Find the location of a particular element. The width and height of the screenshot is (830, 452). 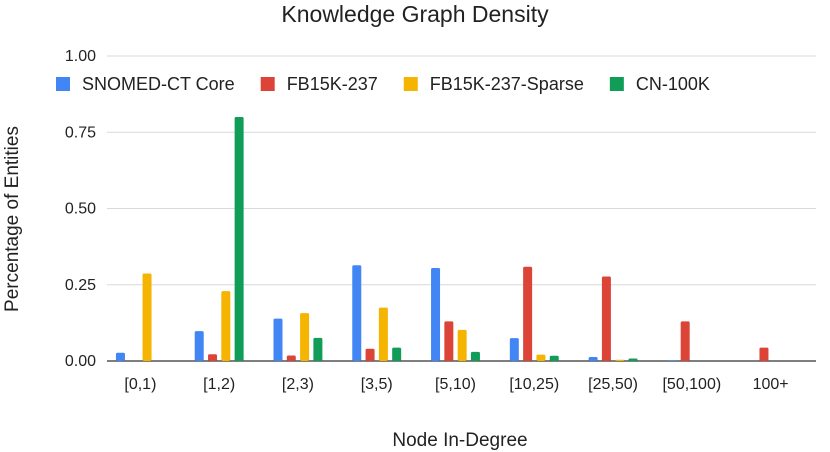

x-tick-label: [1,2) is located at coordinates (219, 384).